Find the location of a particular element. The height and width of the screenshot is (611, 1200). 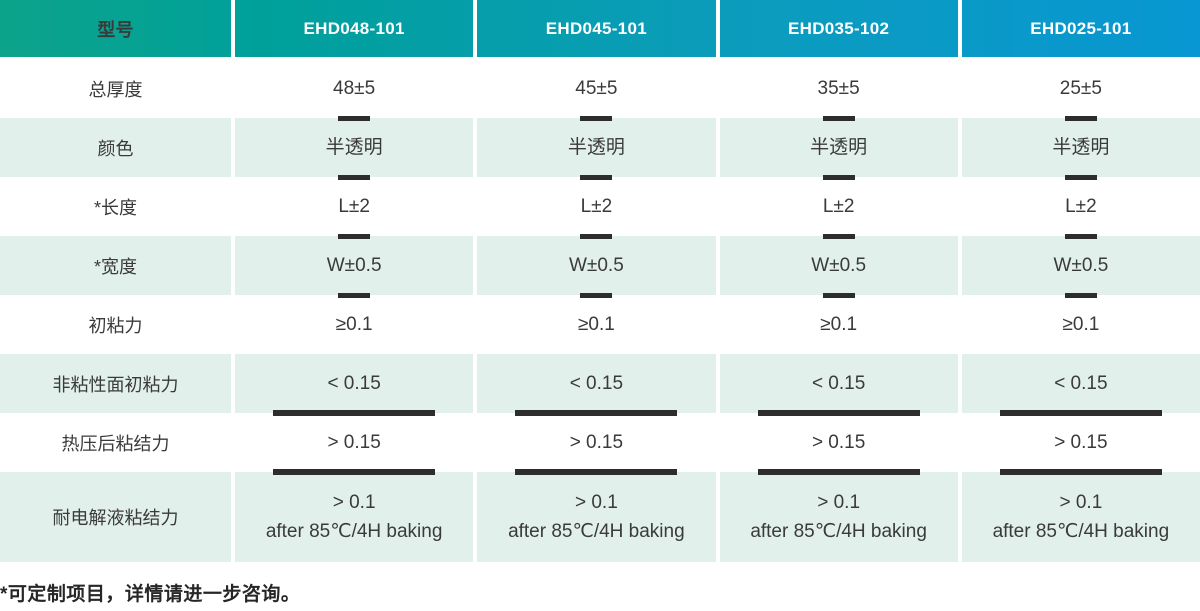

table-row: 颜色 半透明 半透明 半透明 半透明 is located at coordinates (600, 149).